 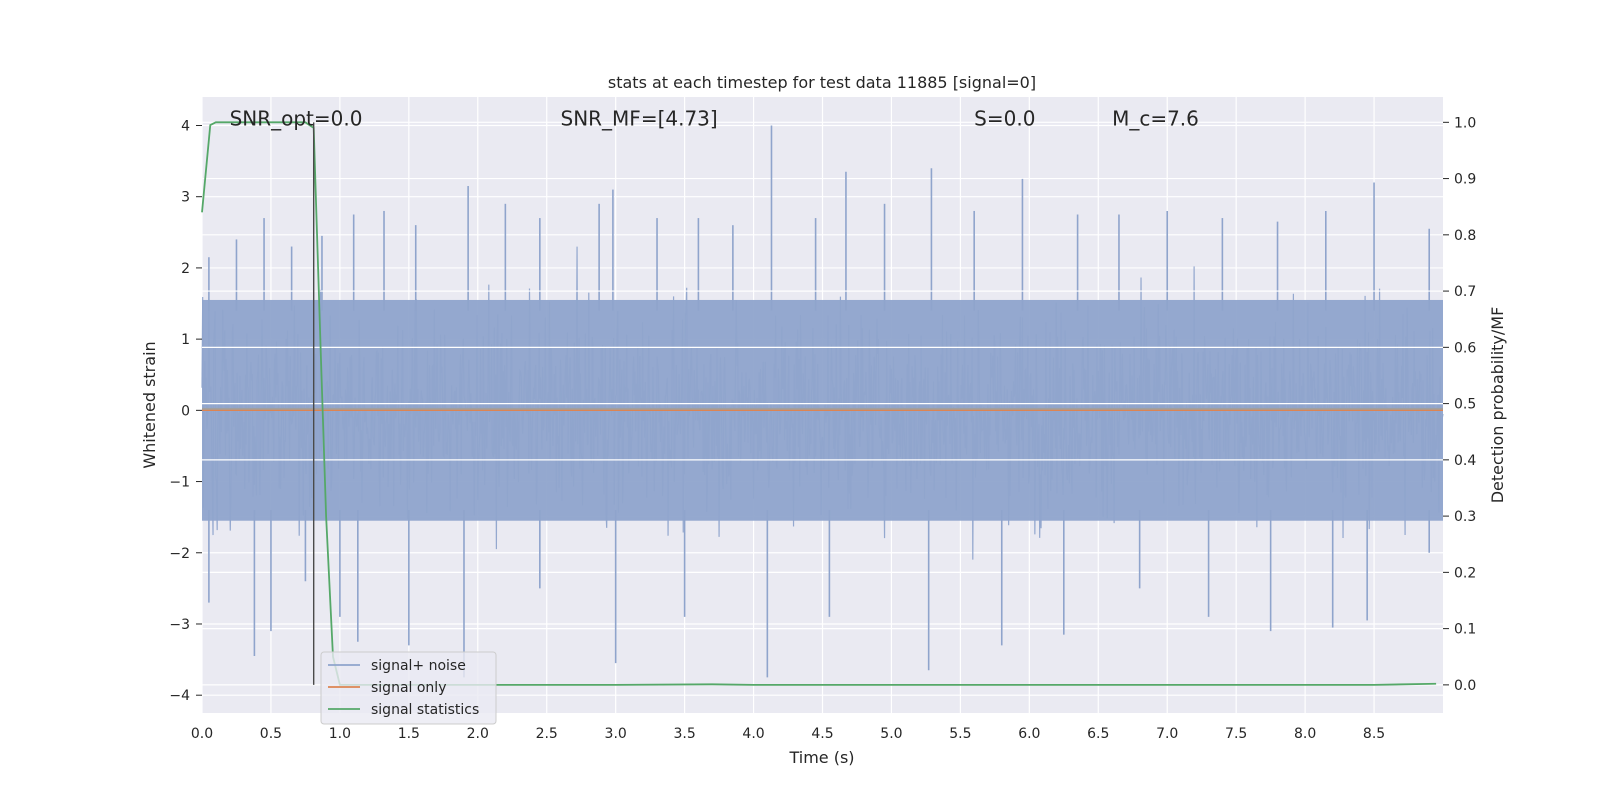 I want to click on y2-tick-2: 0.8, so click(x=1465, y=236).